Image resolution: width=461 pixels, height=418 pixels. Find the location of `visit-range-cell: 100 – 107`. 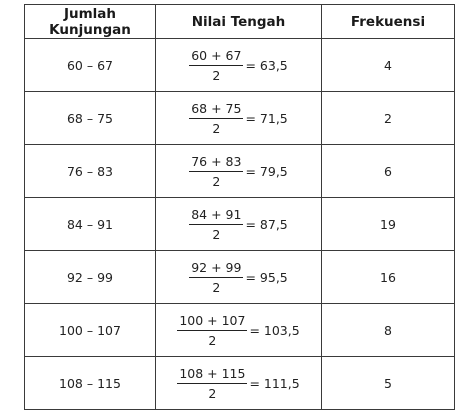

visit-range-cell: 100 – 107 is located at coordinates (90, 330).